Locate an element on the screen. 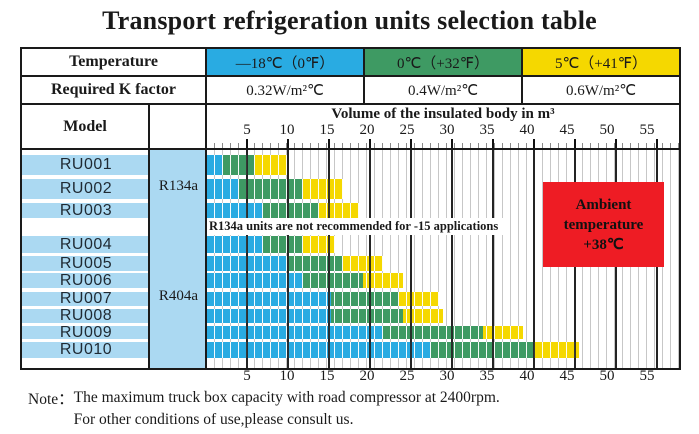 The height and width of the screenshot is (434, 699). capacity-bar-ru008 is located at coordinates (325, 316).